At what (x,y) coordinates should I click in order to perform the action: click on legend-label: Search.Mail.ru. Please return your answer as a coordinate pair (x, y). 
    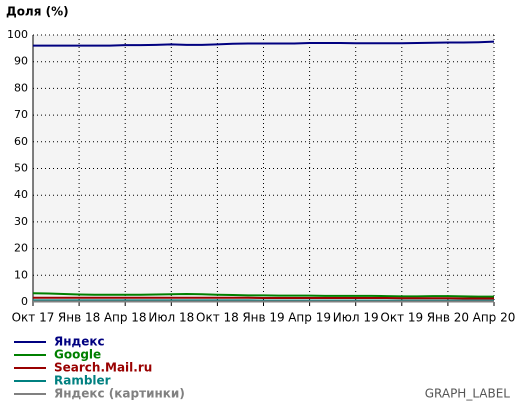
    Looking at the image, I should click on (103, 368).